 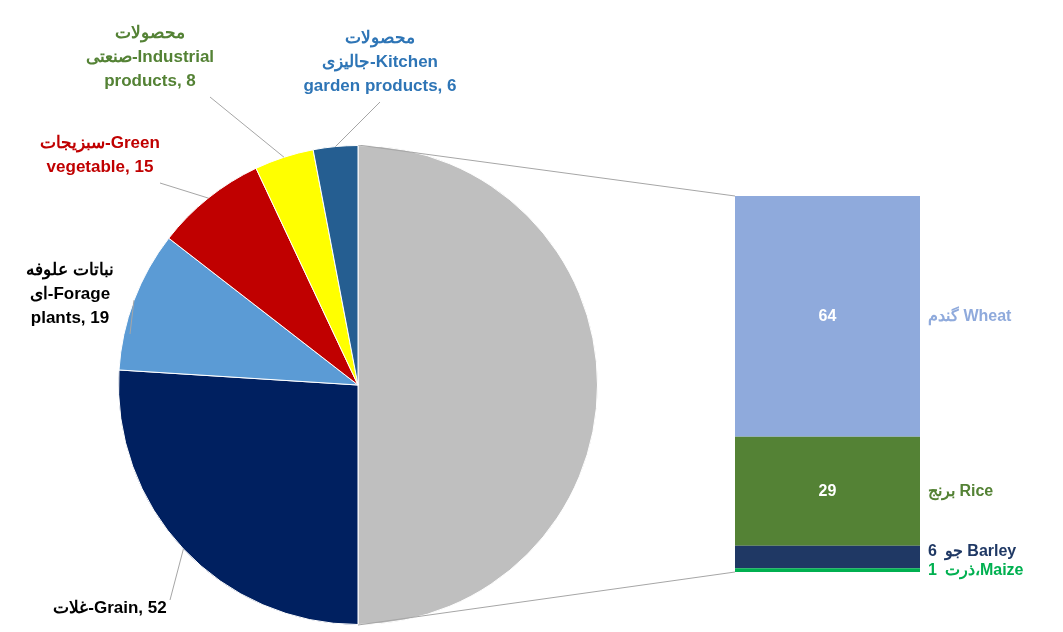 I want to click on data-label: 64, so click(x=827, y=315).